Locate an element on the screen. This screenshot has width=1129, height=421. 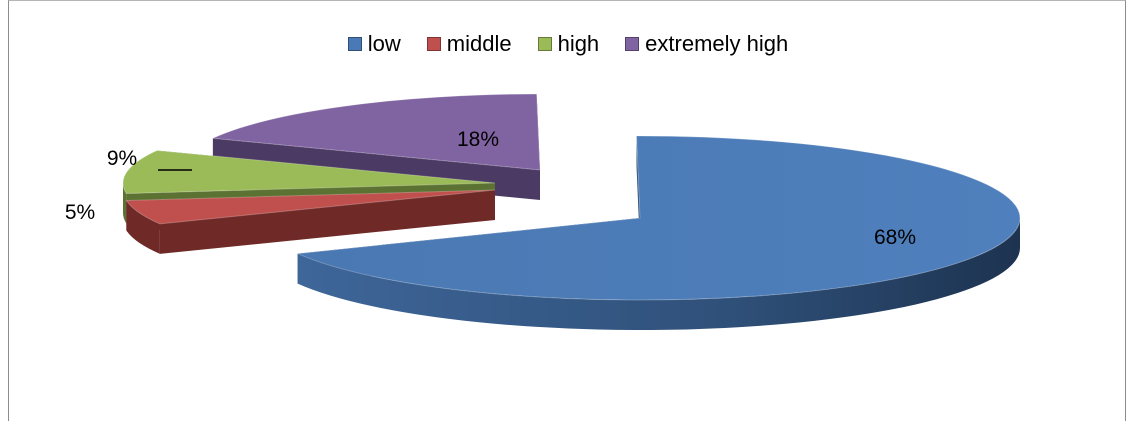
data-label-low: 68% is located at coordinates (895, 237).